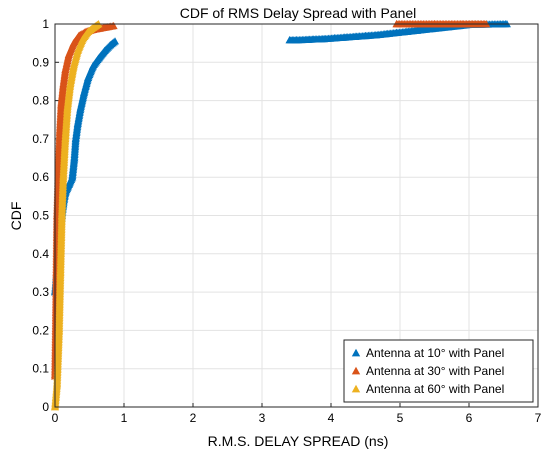 The width and height of the screenshot is (550, 464). Describe the element at coordinates (45, 407) in the screenshot. I see `y-tick-label: 0` at that location.